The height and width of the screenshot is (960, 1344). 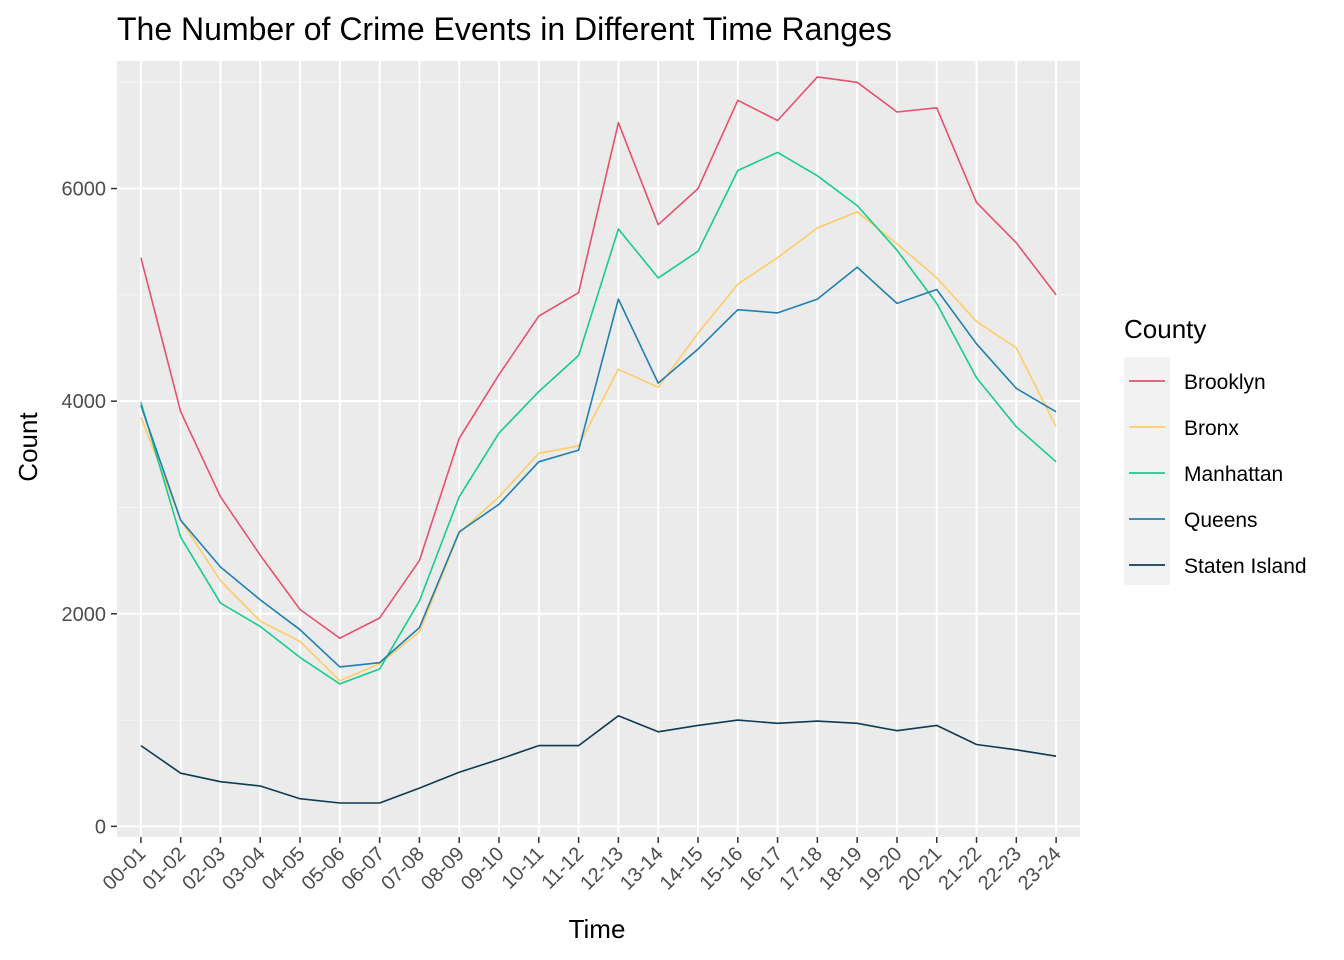 I want to click on x-tick-label: 21-22, so click(x=960, y=869).